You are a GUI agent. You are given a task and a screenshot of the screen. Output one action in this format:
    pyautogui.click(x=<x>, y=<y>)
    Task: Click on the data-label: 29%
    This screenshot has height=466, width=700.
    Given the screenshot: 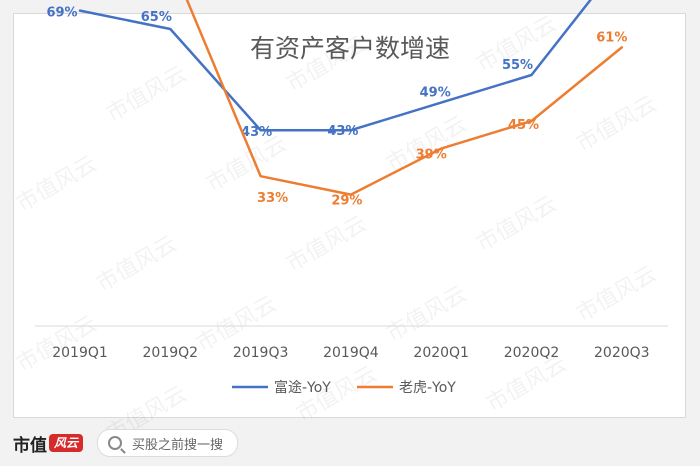 What is the action you would take?
    pyautogui.click(x=346, y=201)
    